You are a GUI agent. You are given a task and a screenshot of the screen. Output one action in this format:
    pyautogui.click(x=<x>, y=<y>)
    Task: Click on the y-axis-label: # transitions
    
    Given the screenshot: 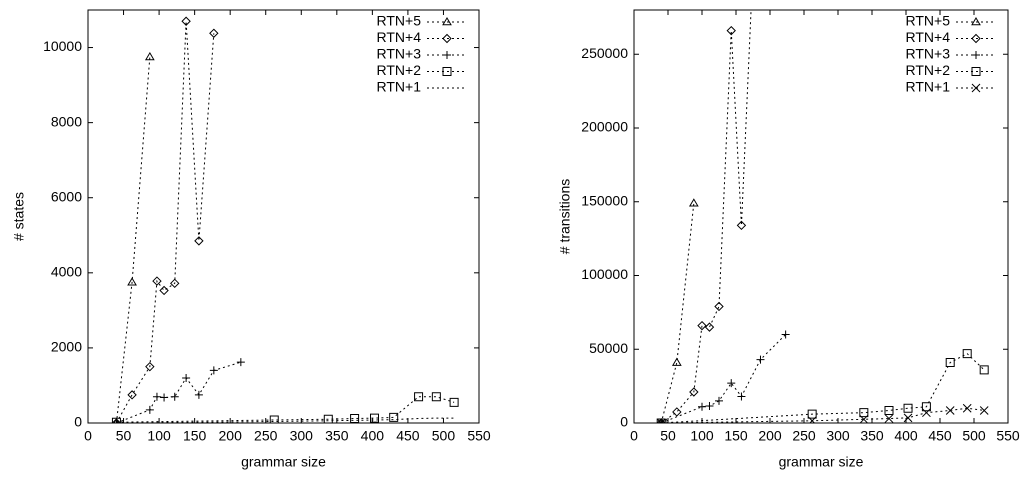 What is the action you would take?
    pyautogui.click(x=565, y=216)
    